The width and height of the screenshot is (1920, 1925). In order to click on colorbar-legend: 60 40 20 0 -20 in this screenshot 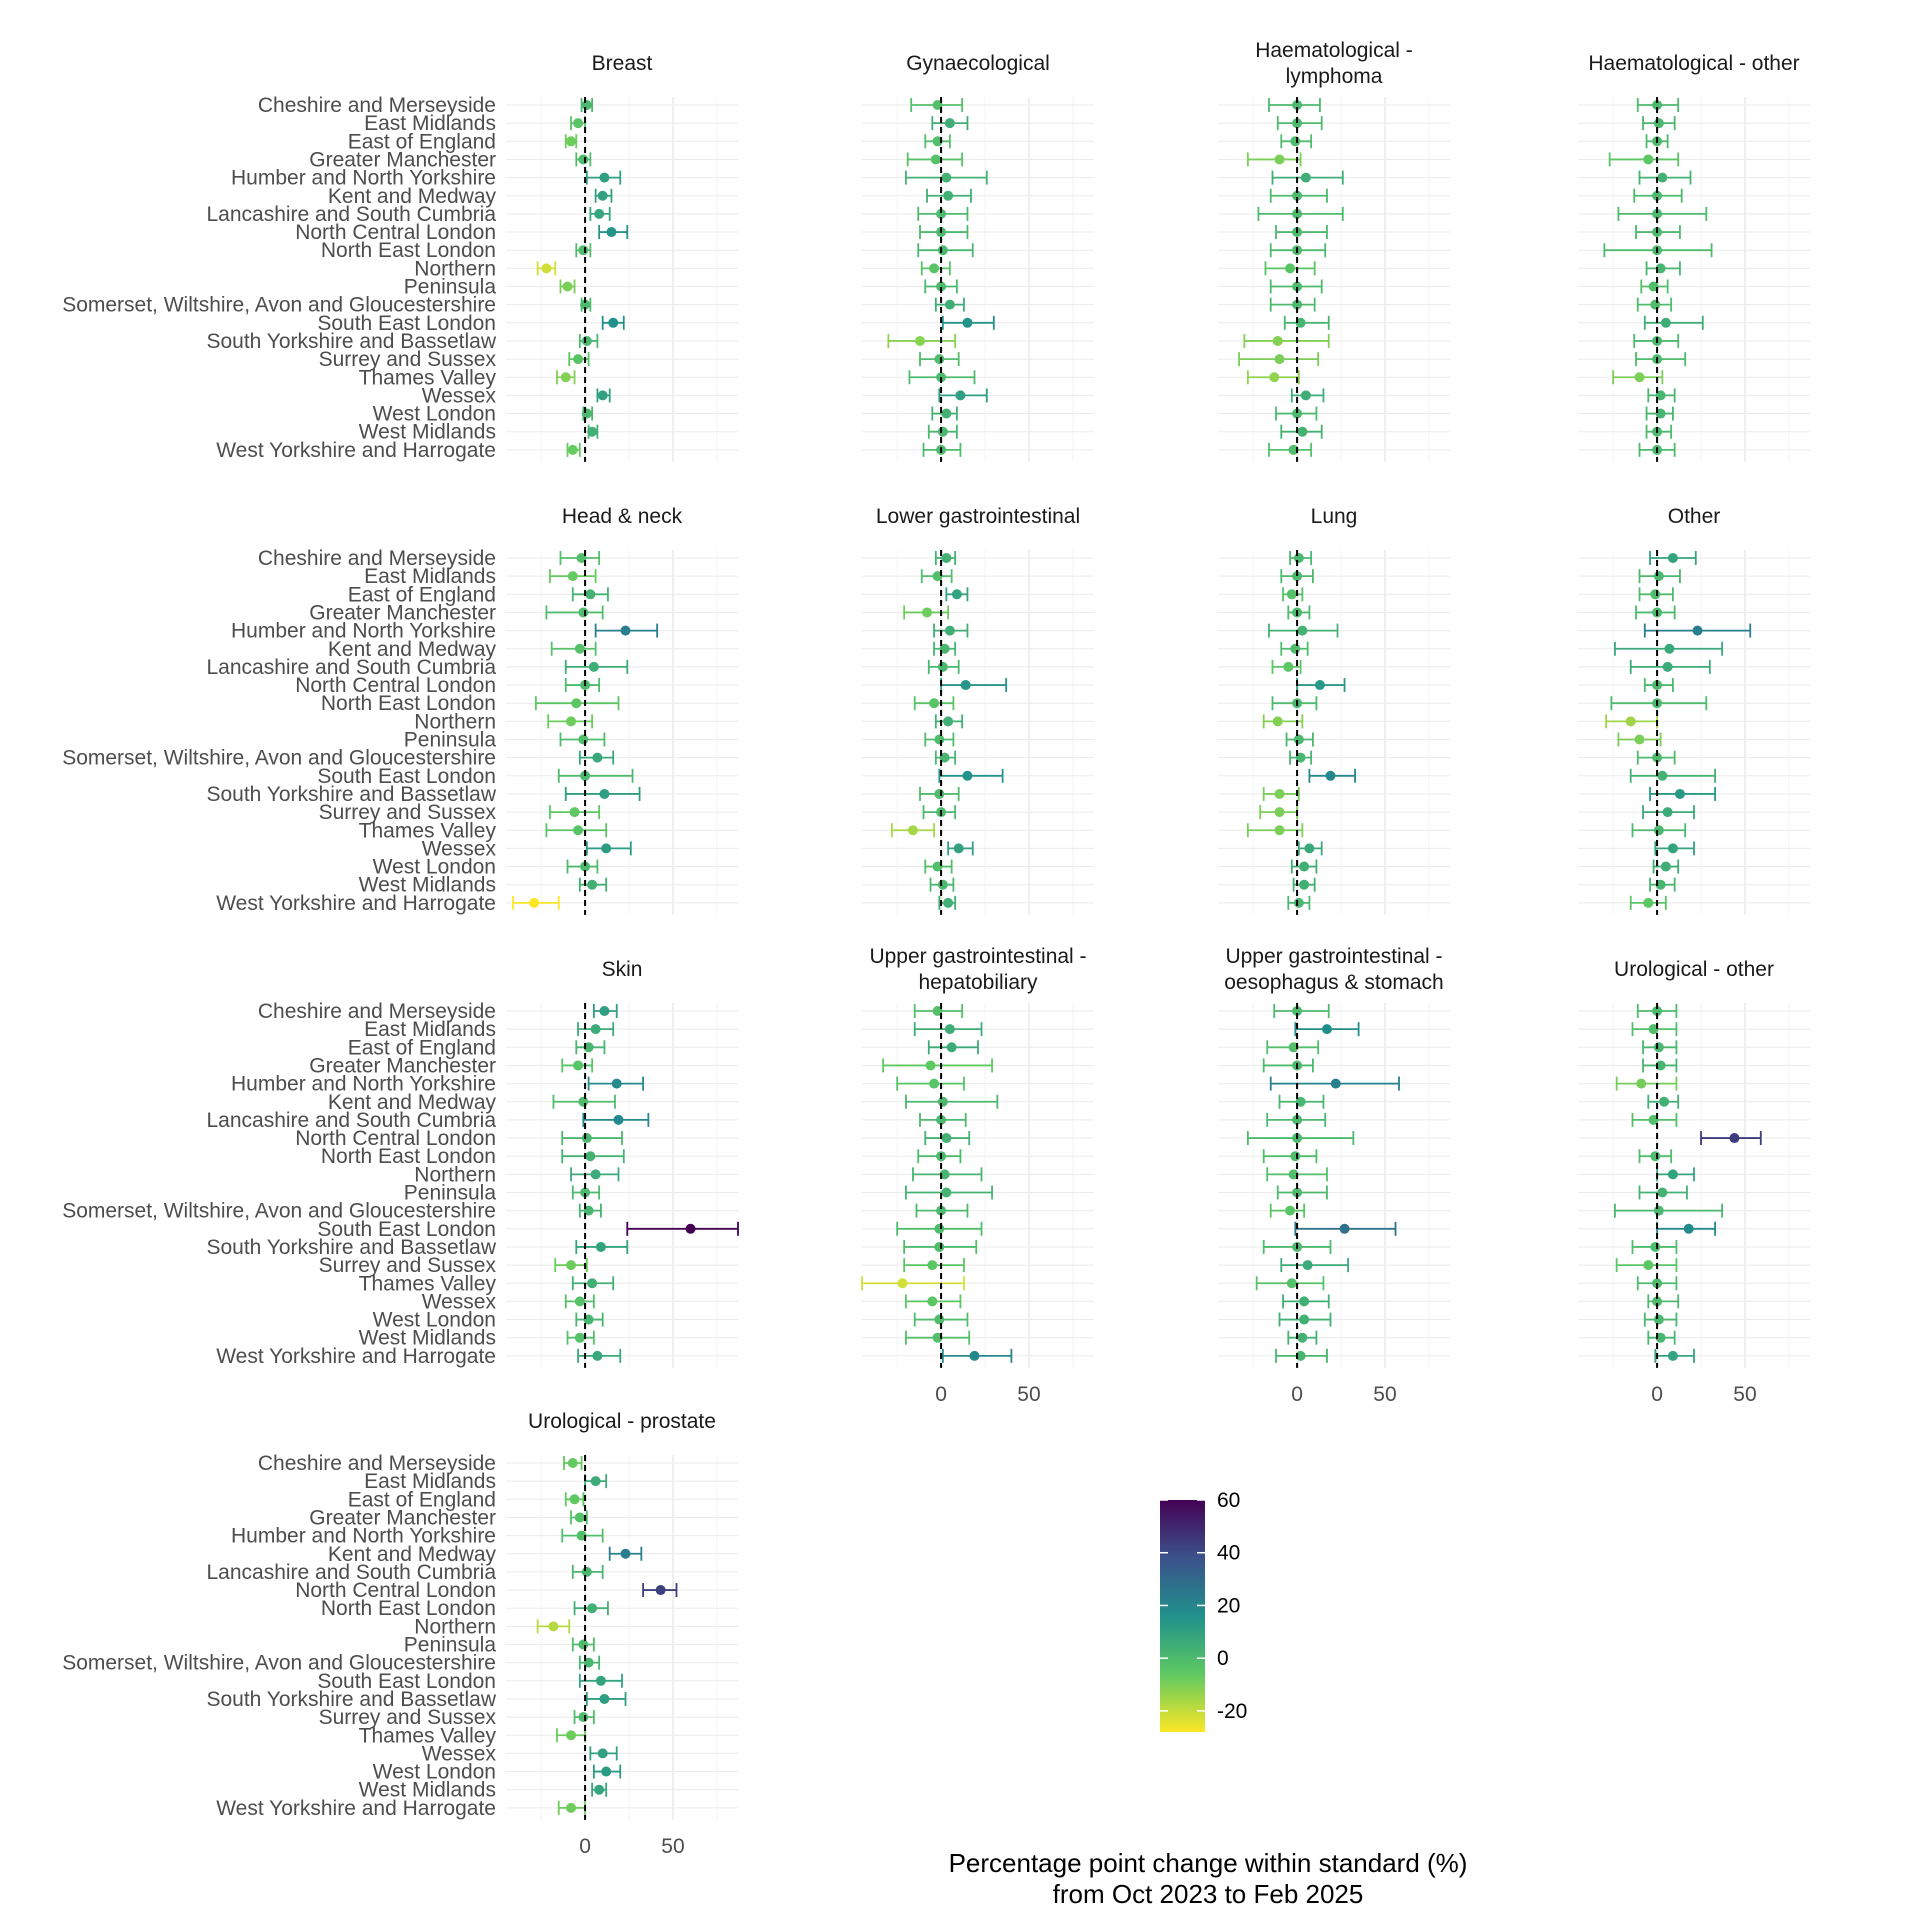, I will do `click(1203, 1610)`.